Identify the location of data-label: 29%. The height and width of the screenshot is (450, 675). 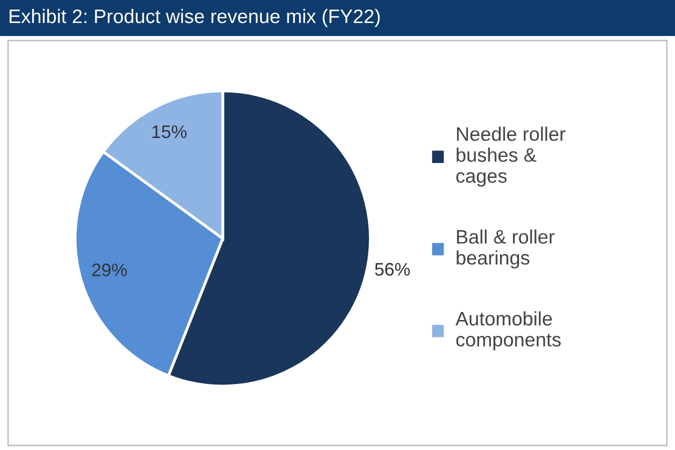
(109, 270).